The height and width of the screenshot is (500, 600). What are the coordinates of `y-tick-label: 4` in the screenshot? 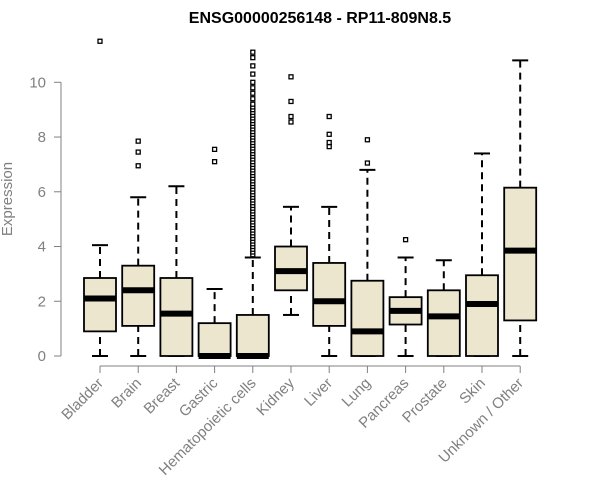 It's located at (42, 247).